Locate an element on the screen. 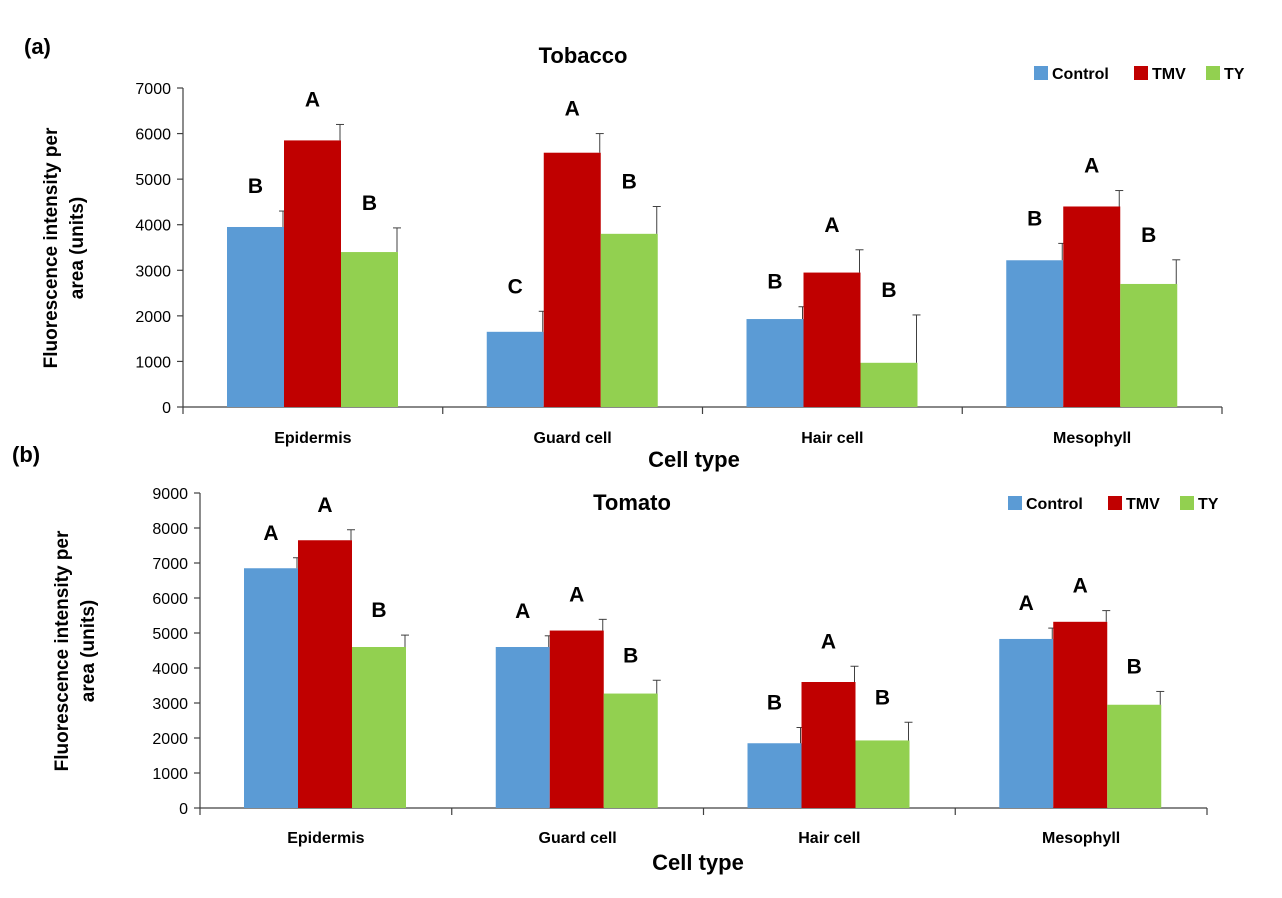 The width and height of the screenshot is (1282, 898). significance-letter-control-epidermis: B is located at coordinates (255, 186).